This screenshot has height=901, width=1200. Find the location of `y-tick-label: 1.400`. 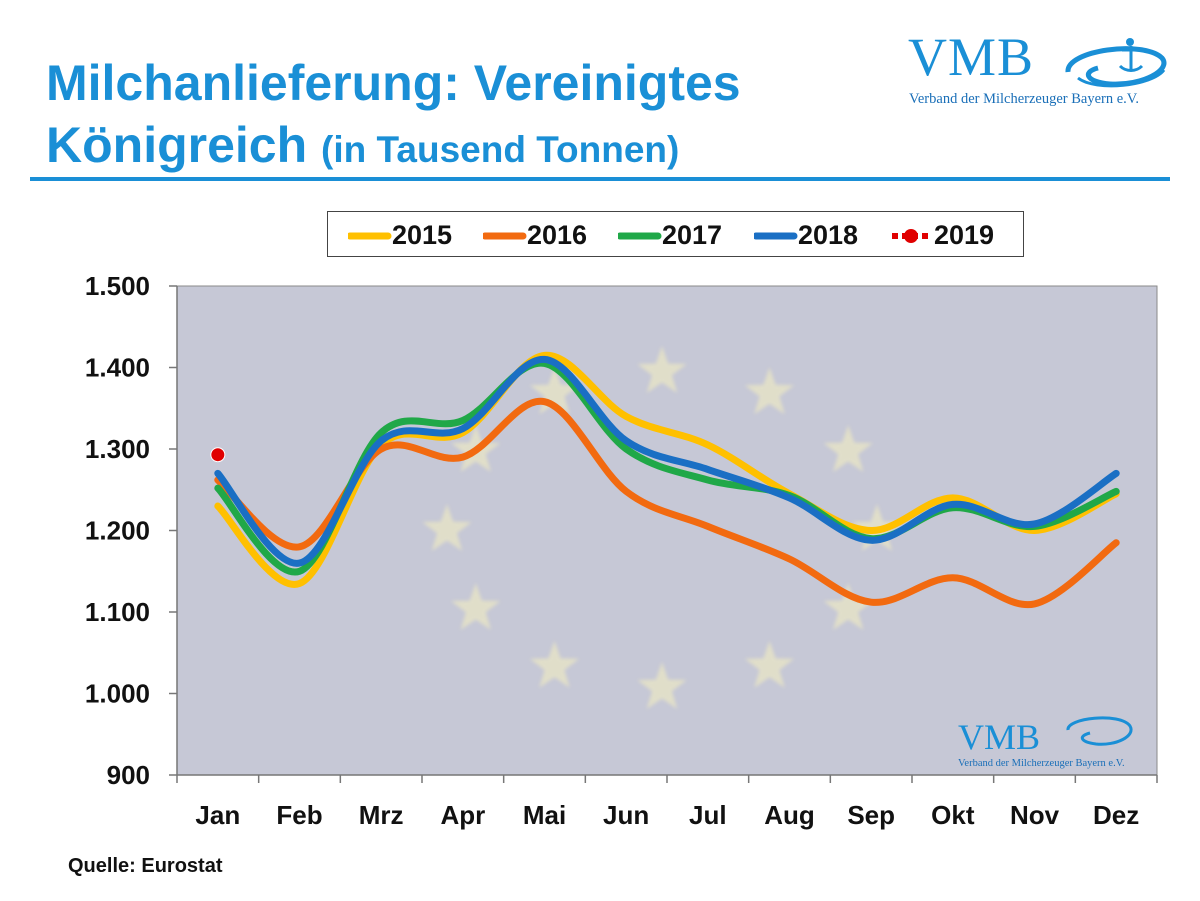

y-tick-label: 1.400 is located at coordinates (117, 368).